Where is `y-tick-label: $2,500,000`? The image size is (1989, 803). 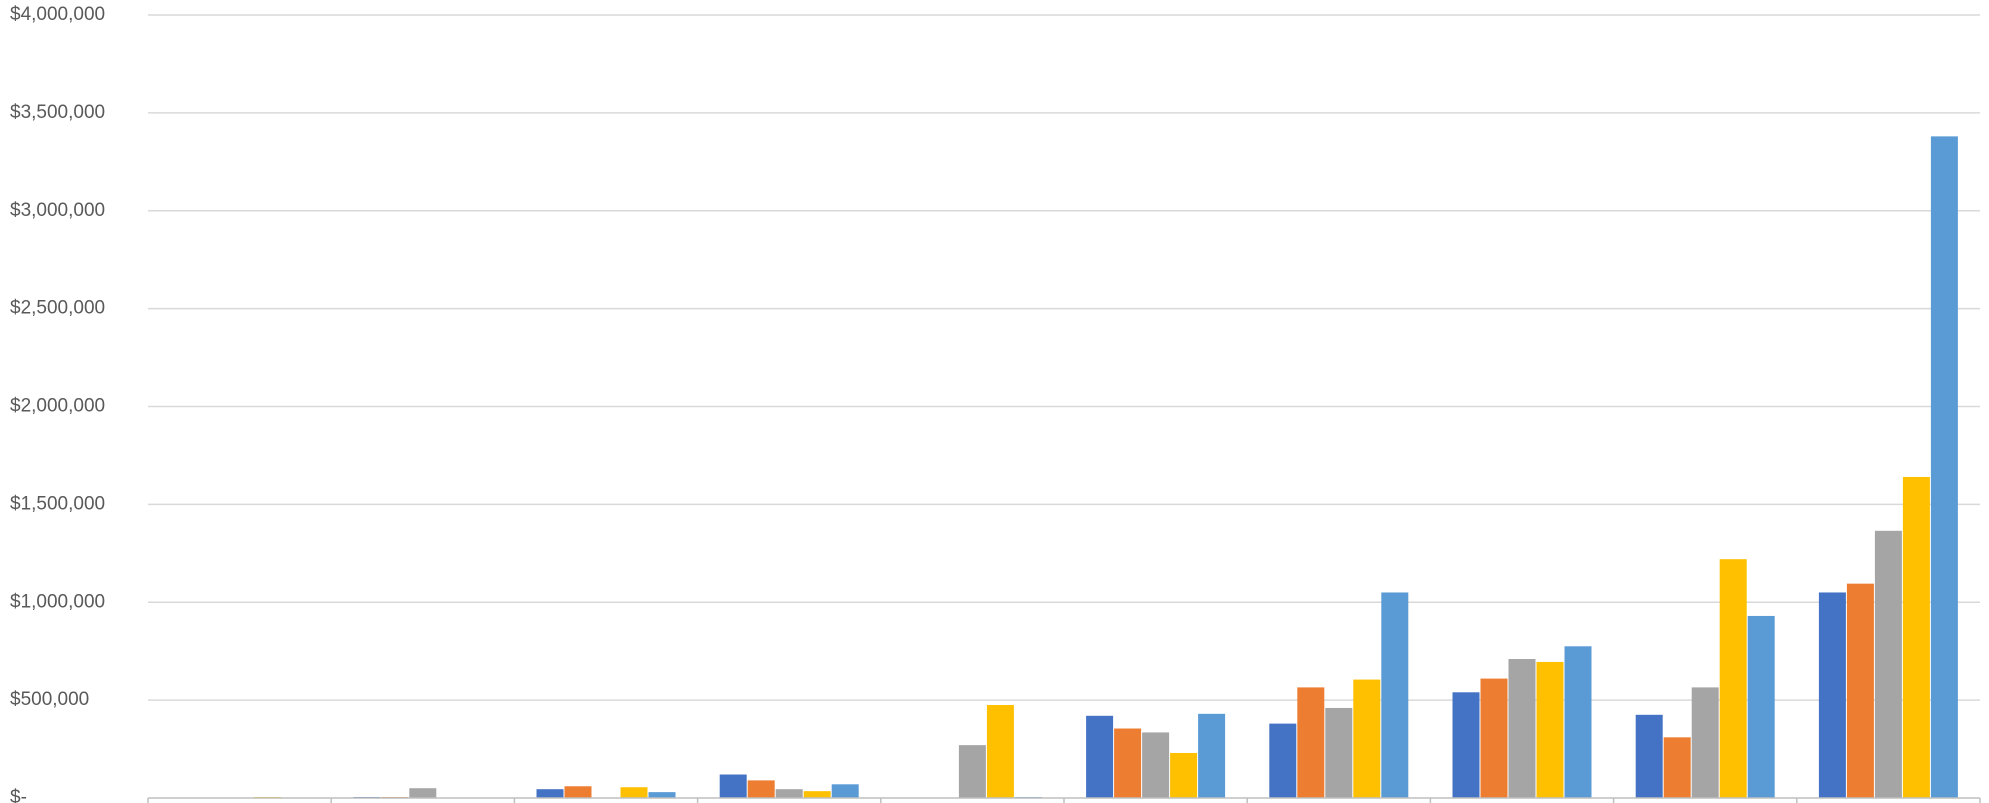
y-tick-label: $2,500,000 is located at coordinates (57, 308).